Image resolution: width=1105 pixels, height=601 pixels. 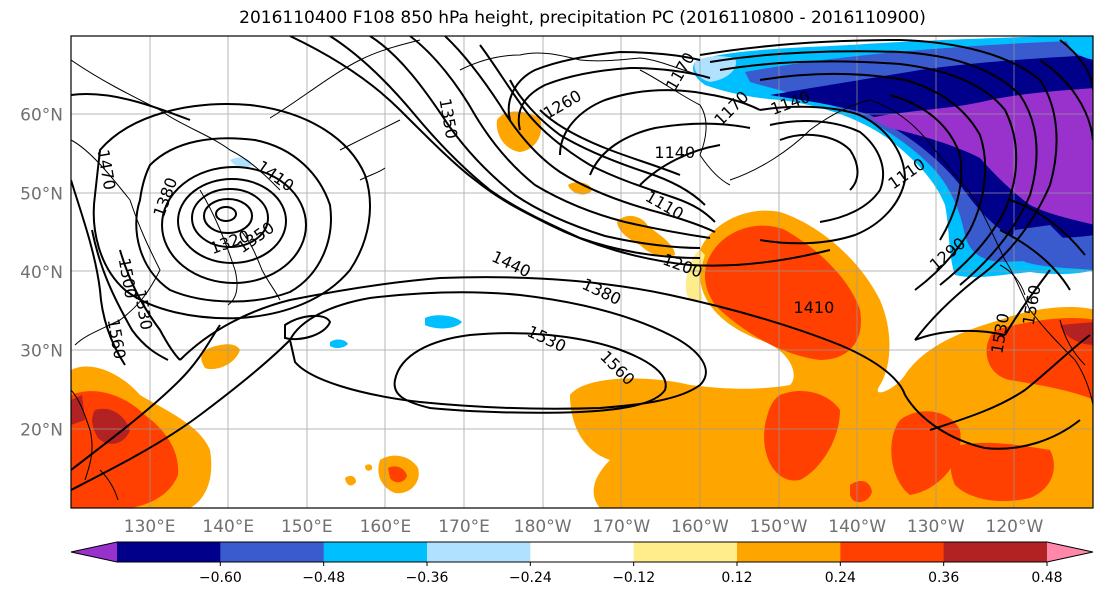 What do you see at coordinates (323, 578) in the screenshot?
I see `colorbar-tick-label: −0.48` at bounding box center [323, 578].